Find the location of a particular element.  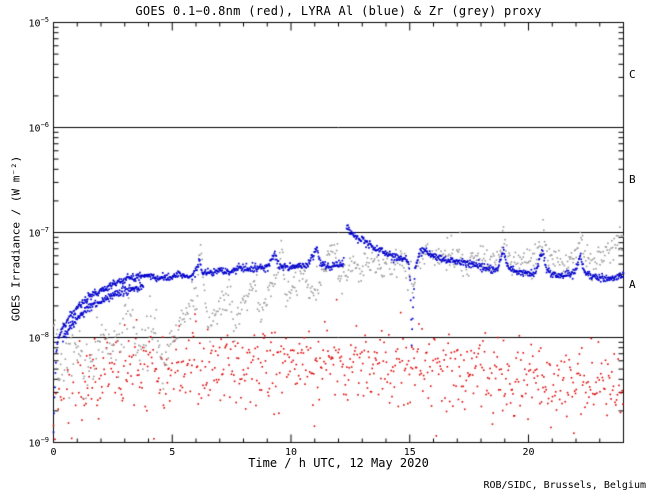

y-tick-label: 10⁻⁵ is located at coordinates (38, 22).